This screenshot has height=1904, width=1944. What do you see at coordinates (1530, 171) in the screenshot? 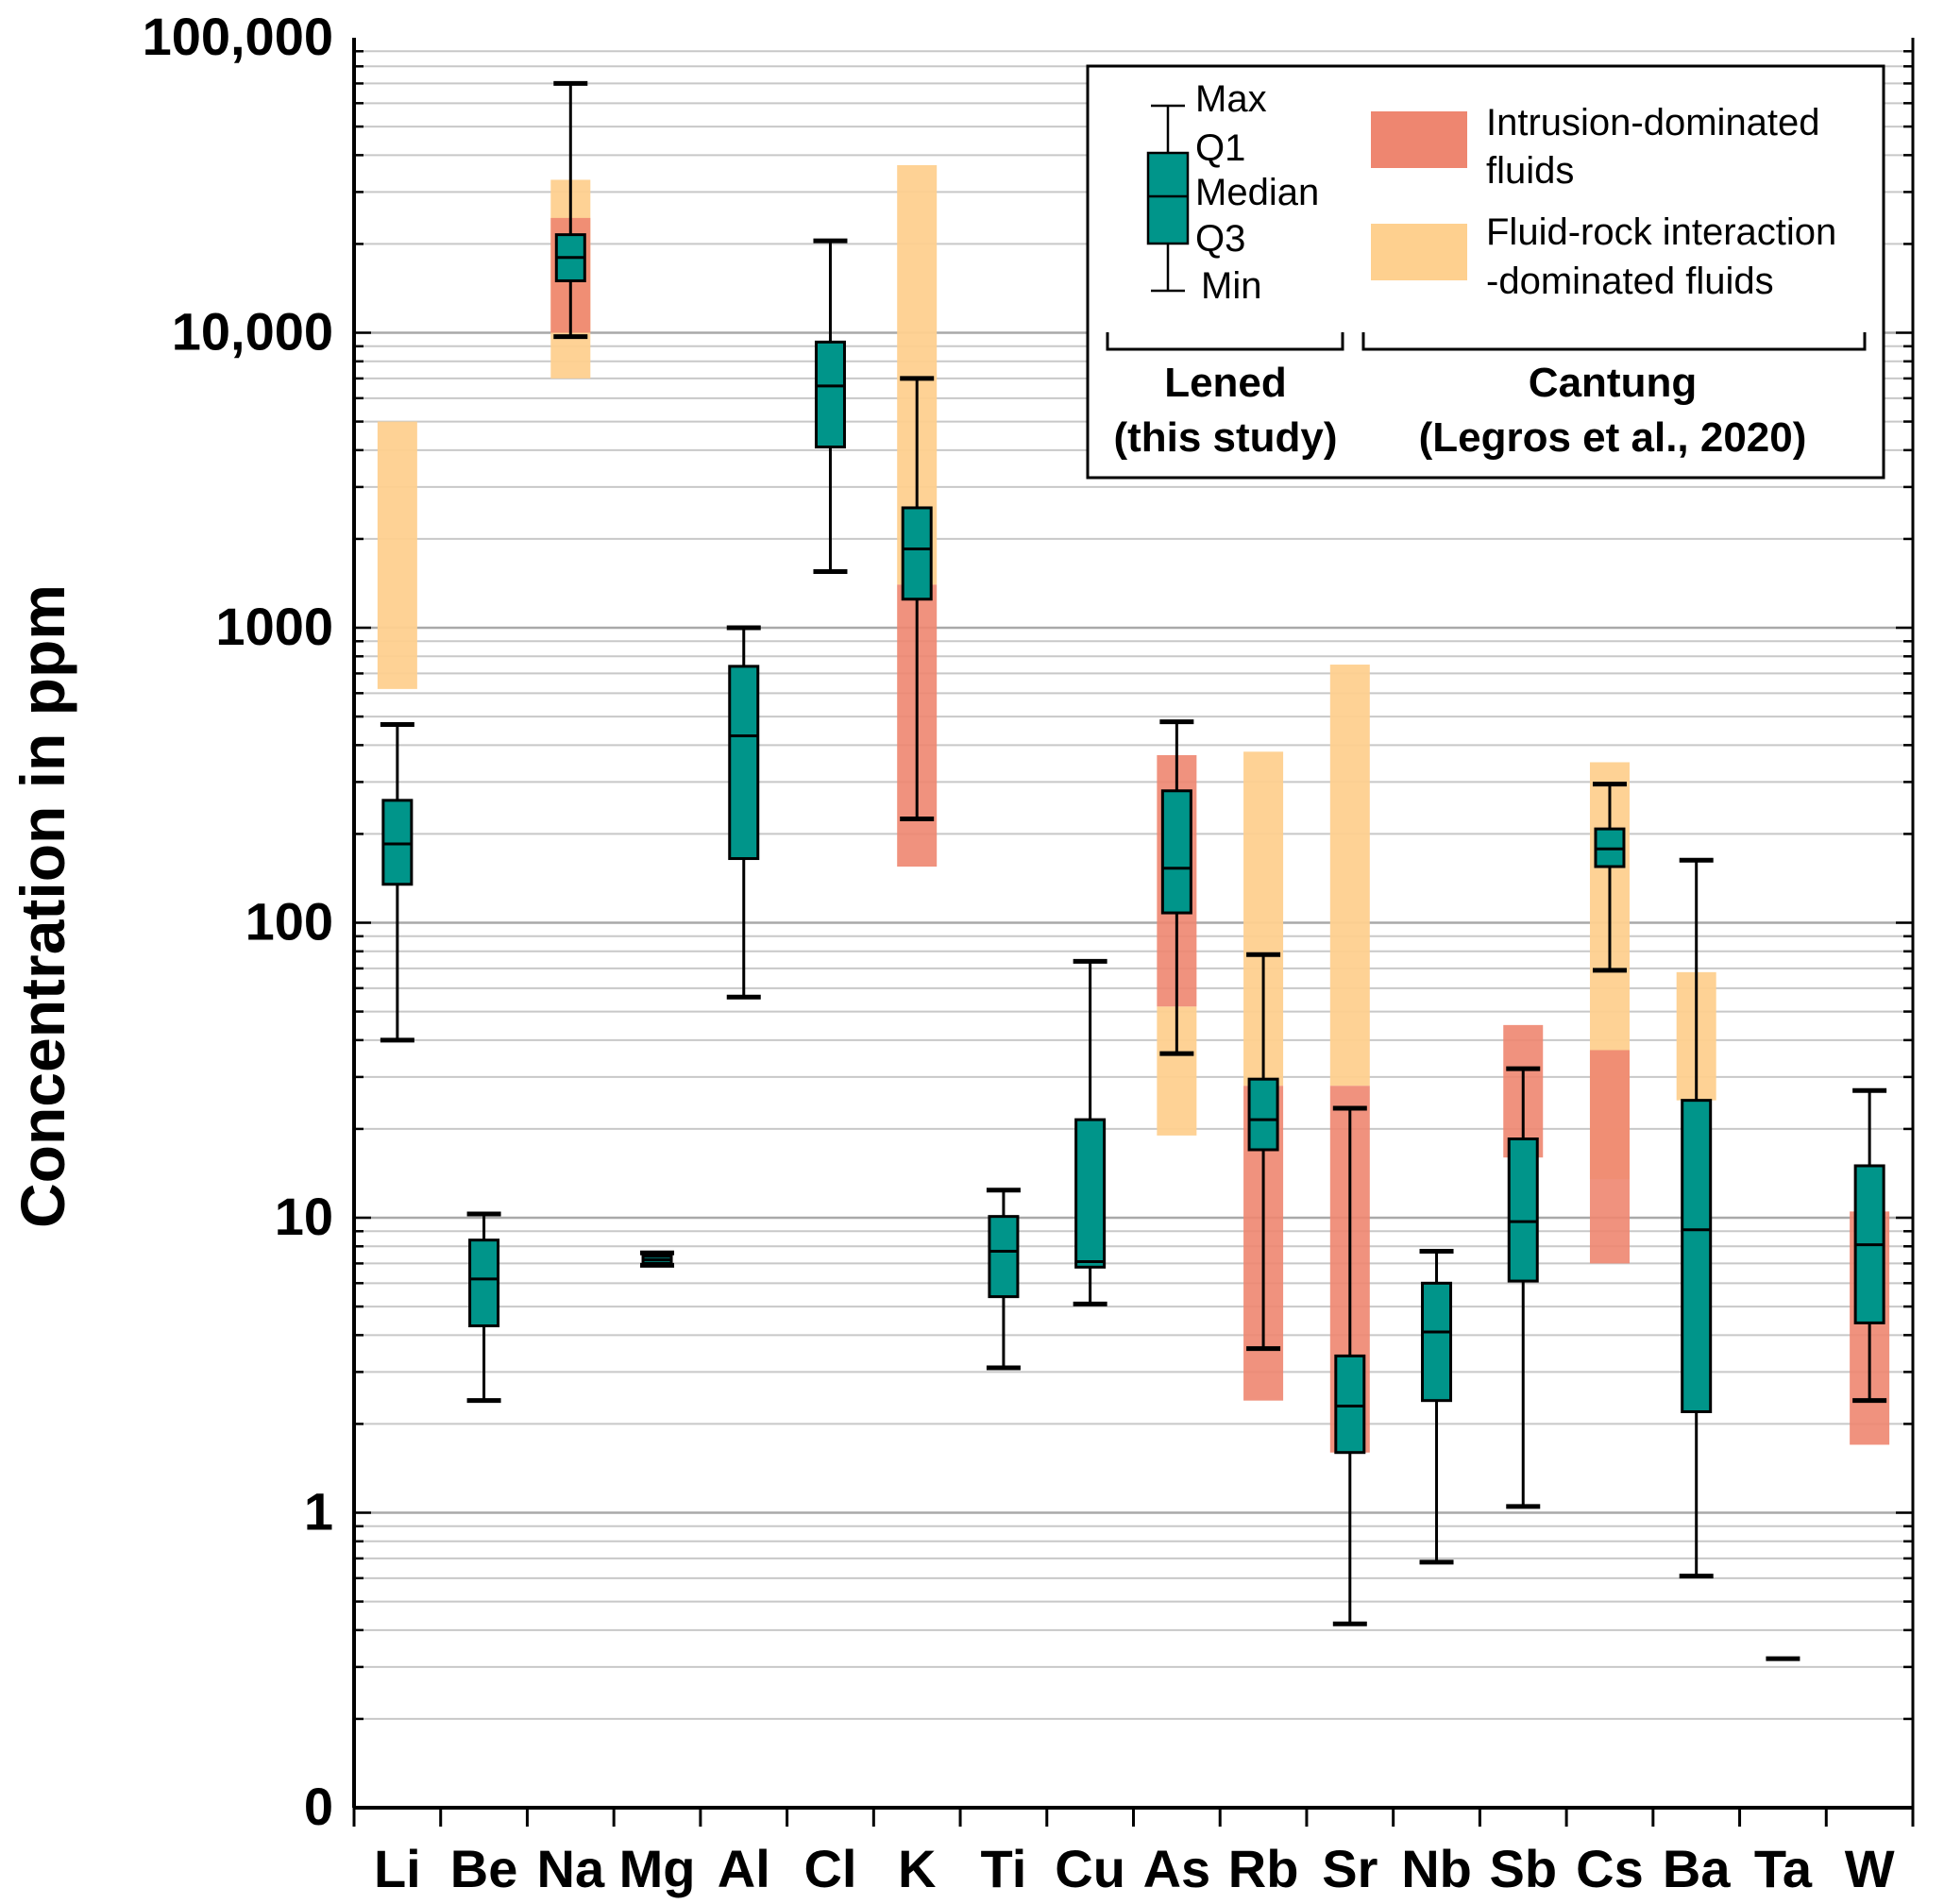
I see `legend-intrusion-label-2: fluids` at bounding box center [1530, 171].